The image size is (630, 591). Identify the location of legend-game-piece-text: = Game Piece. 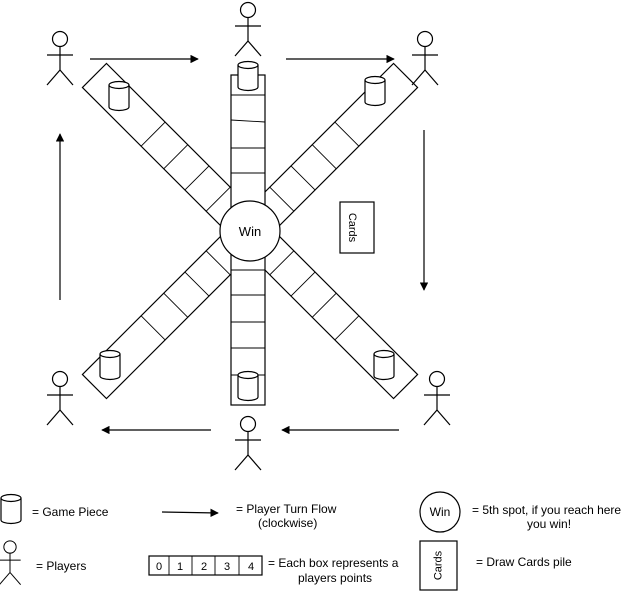
(70, 512).